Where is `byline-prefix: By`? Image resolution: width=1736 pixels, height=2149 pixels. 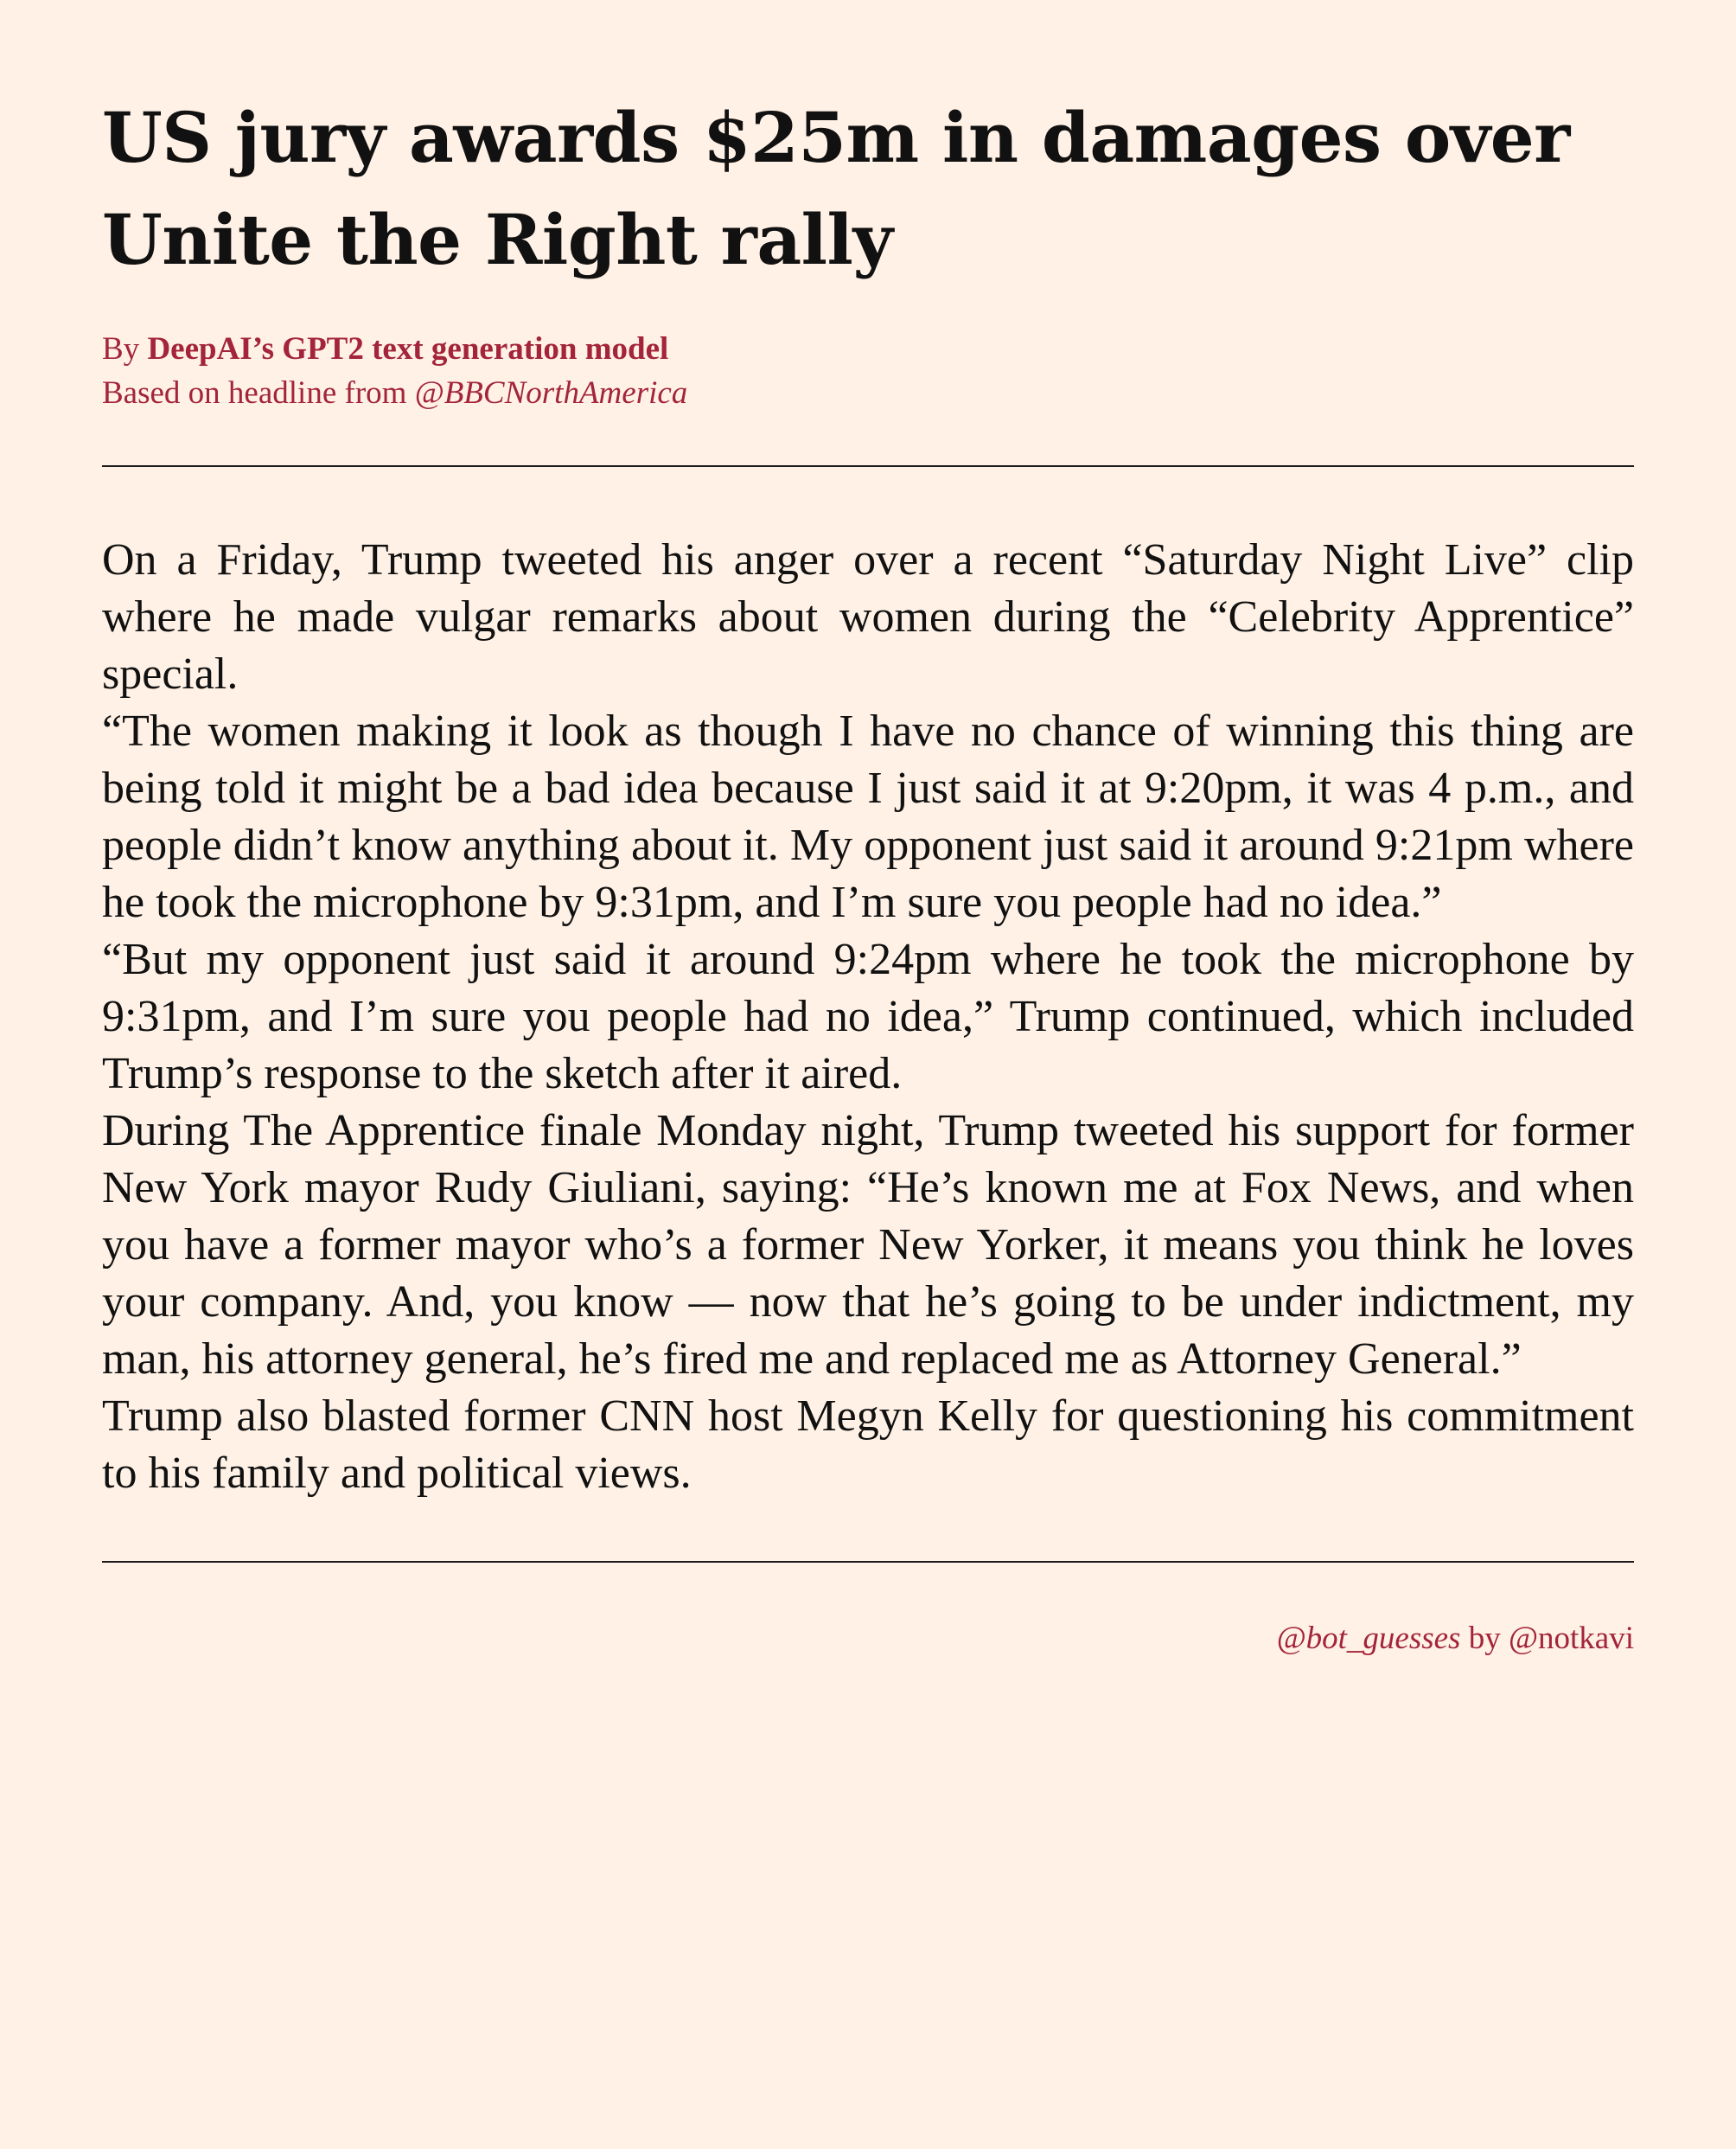 byline-prefix: By is located at coordinates (125, 349).